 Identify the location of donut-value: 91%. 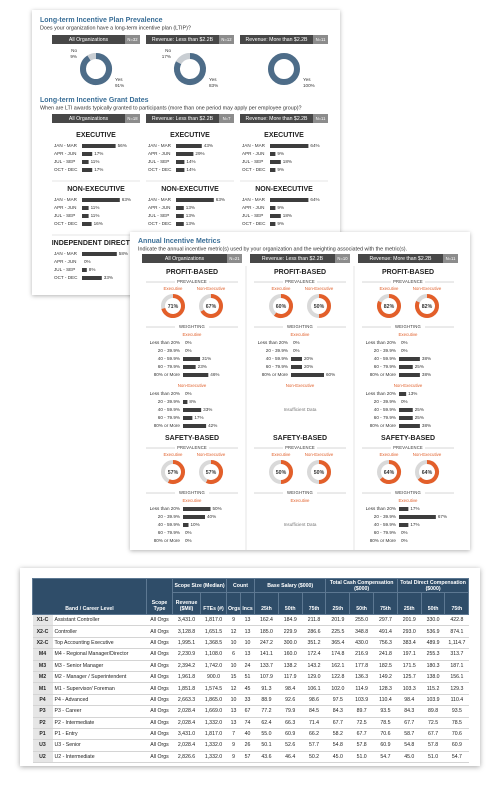
(119, 85).